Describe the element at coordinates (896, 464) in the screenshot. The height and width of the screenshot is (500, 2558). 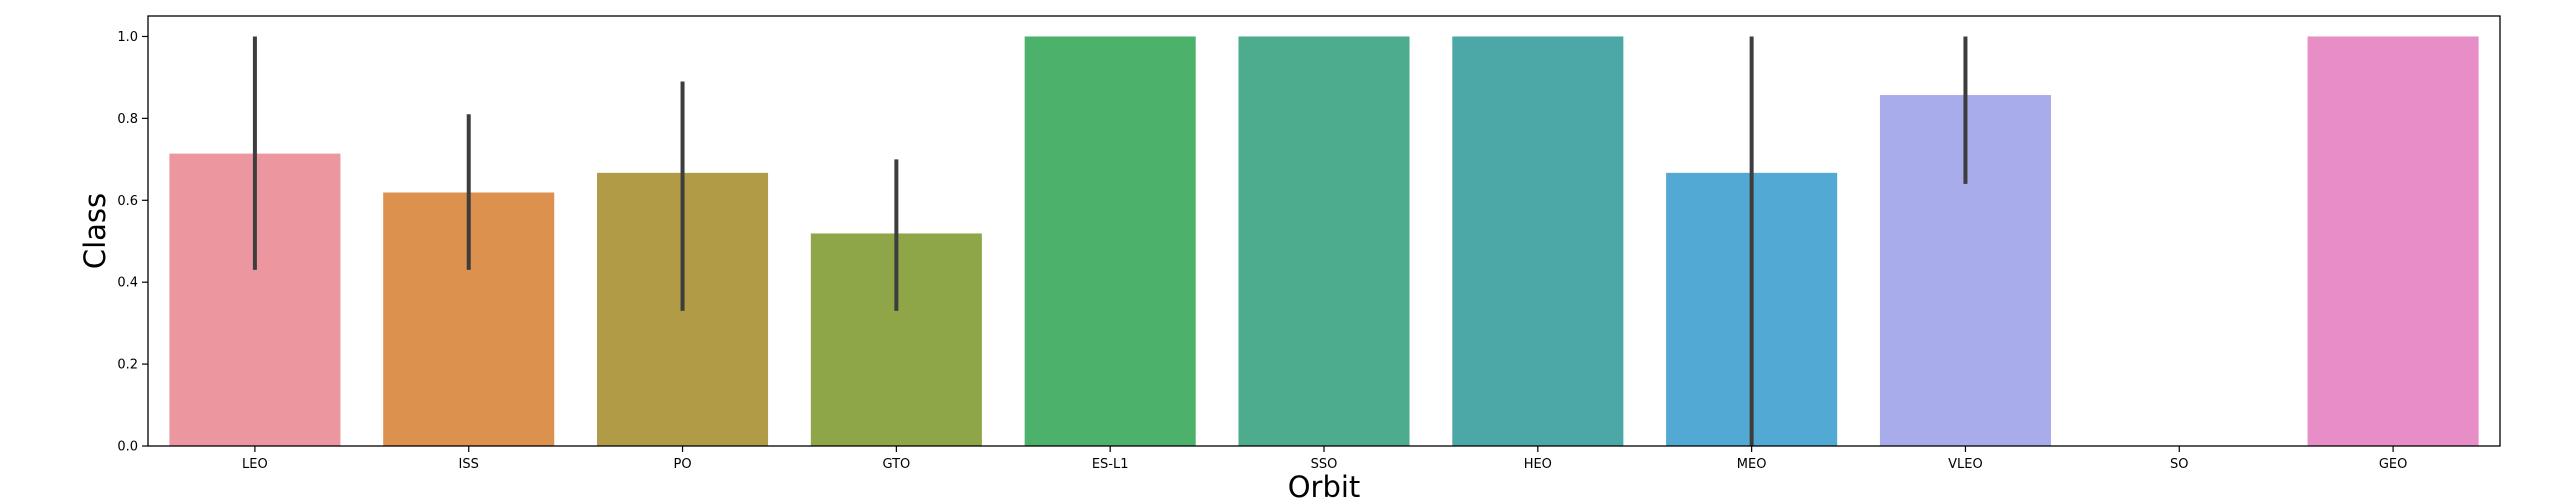
I see `x-tick-label-gto: GTO` at that location.